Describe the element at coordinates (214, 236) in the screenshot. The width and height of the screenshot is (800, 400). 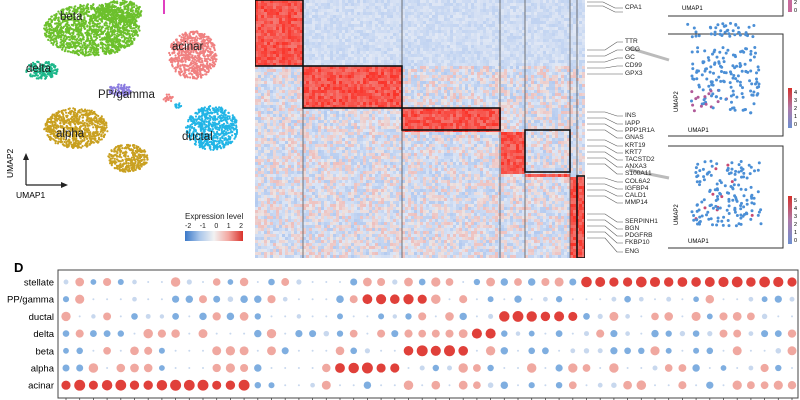
I see `legend-colorbar` at that location.